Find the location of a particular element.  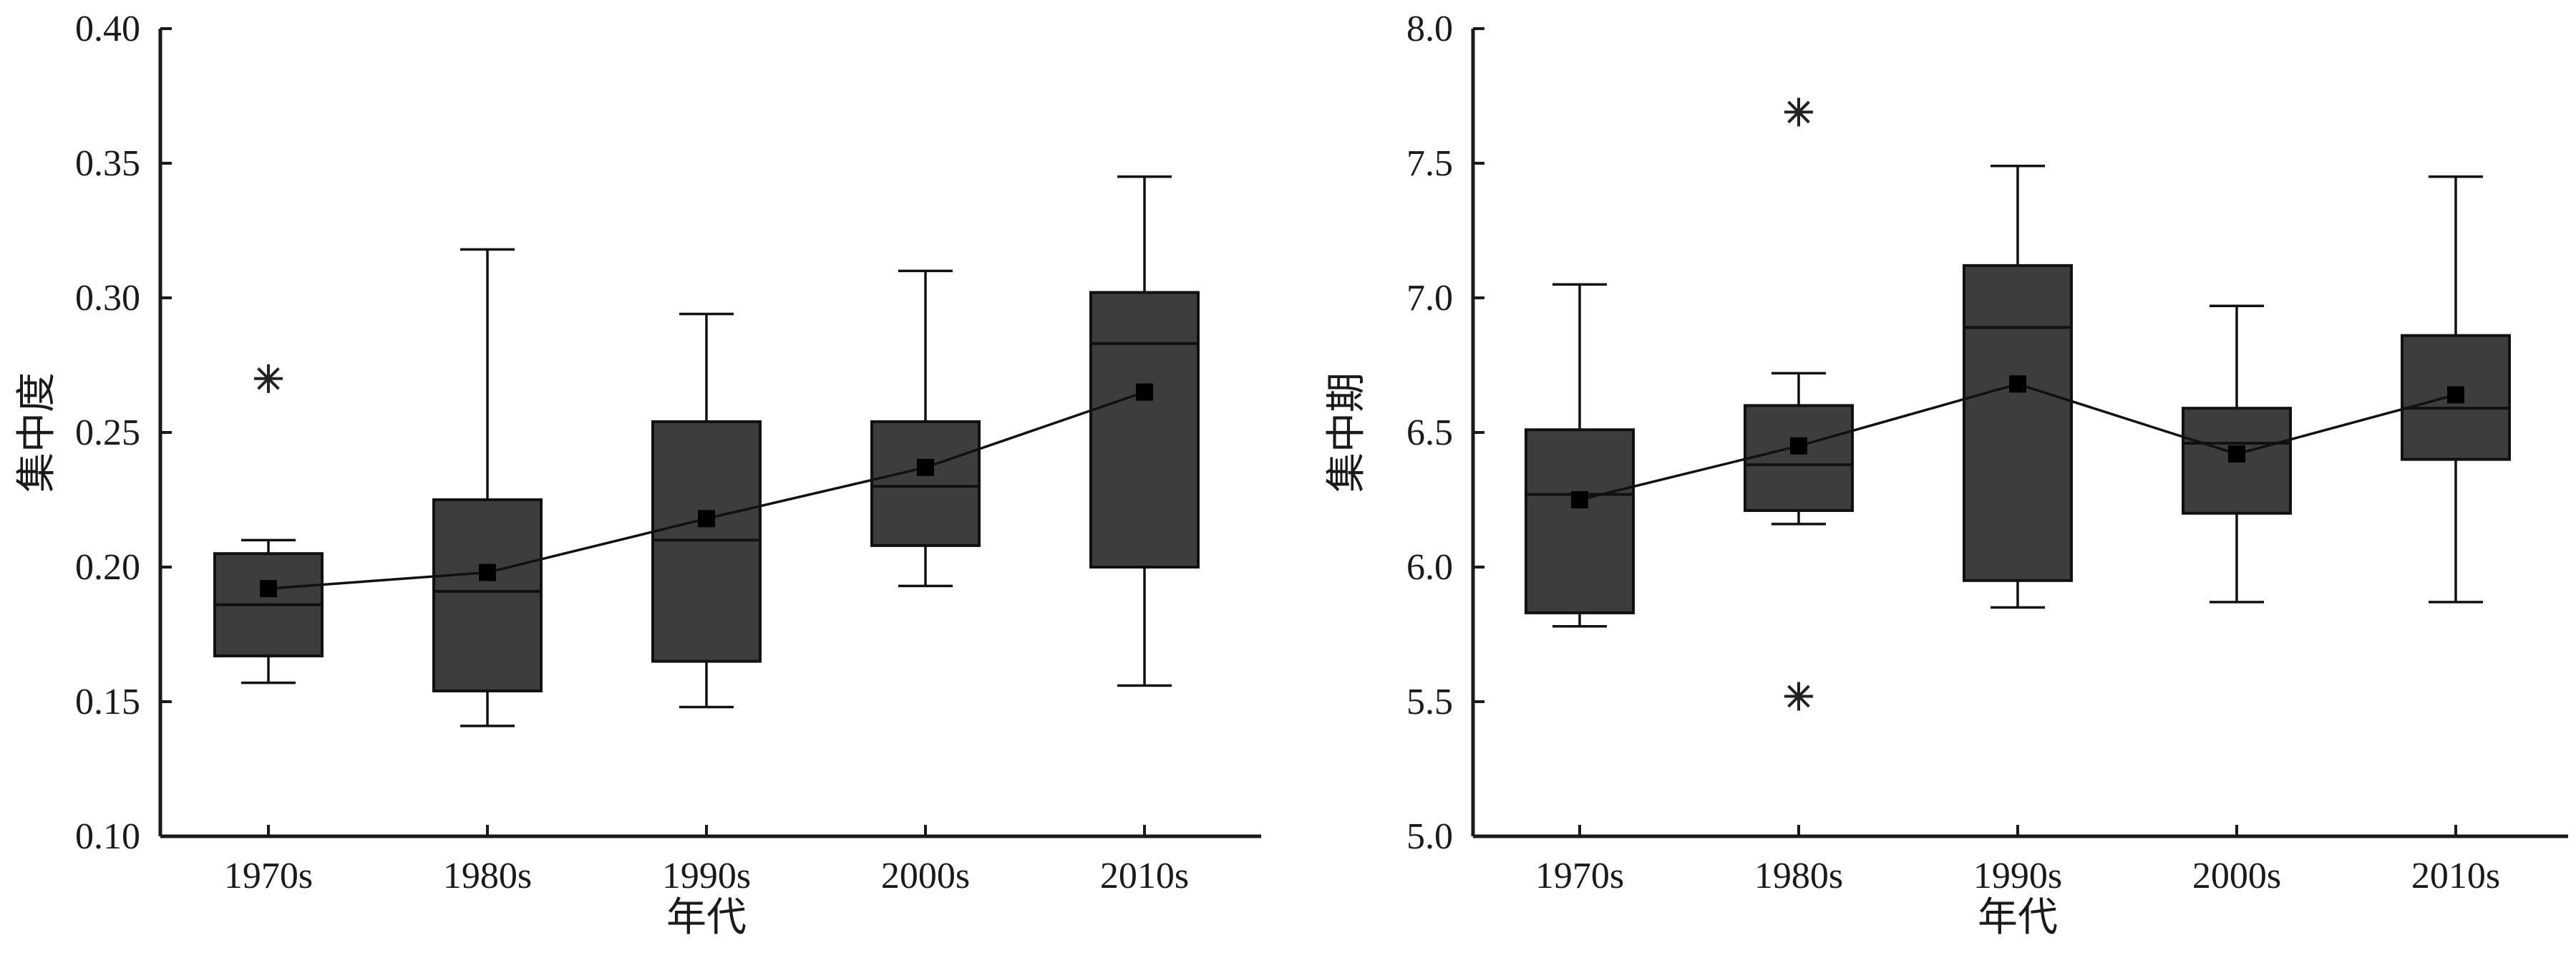

y-tick-label: 8.0 is located at coordinates (1429, 29).